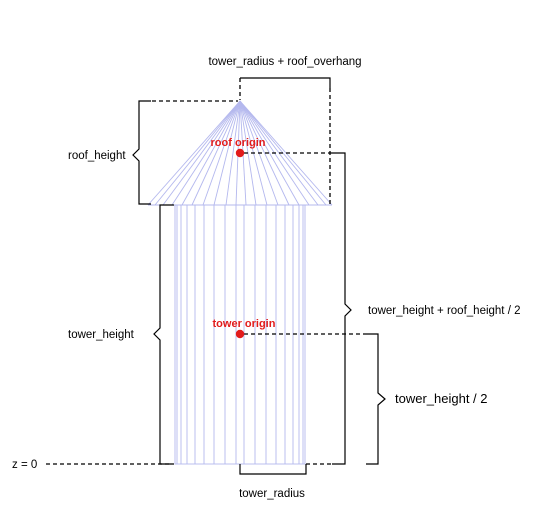 This screenshot has width=550, height=508. Describe the element at coordinates (441, 398) in the screenshot. I see `tower-origin-offset-label: tower_height / 2` at that location.